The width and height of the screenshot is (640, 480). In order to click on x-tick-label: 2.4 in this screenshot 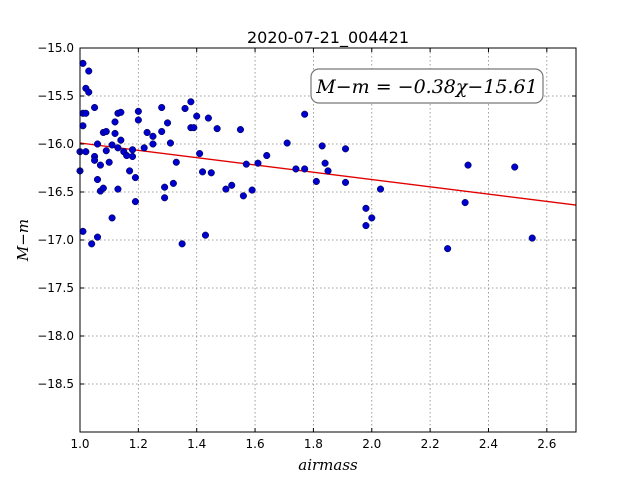, I will do `click(488, 444)`.